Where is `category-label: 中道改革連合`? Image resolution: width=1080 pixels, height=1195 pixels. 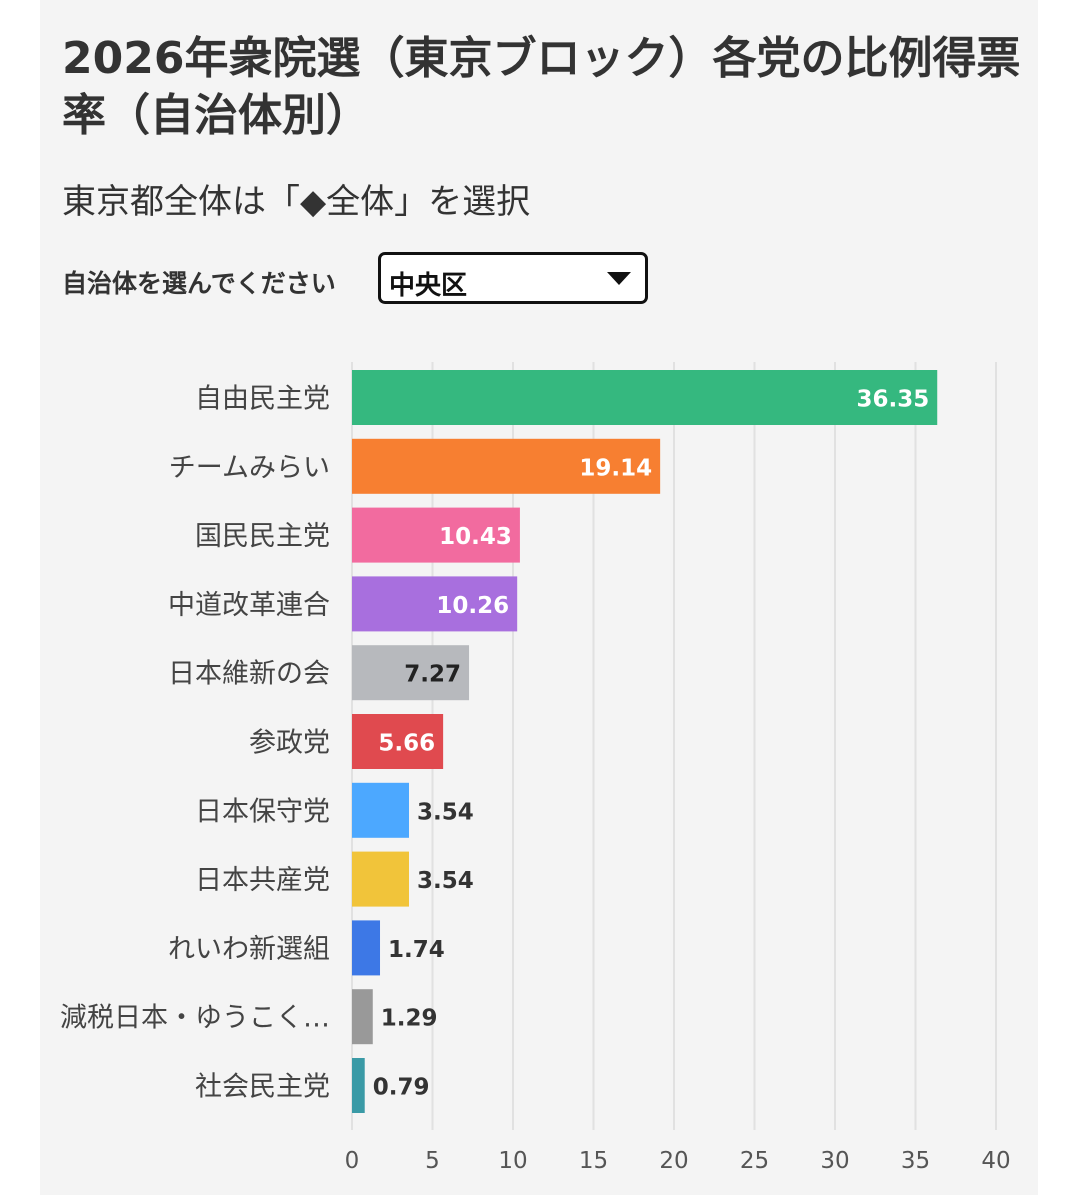 category-label: 中道改革連合 is located at coordinates (249, 605).